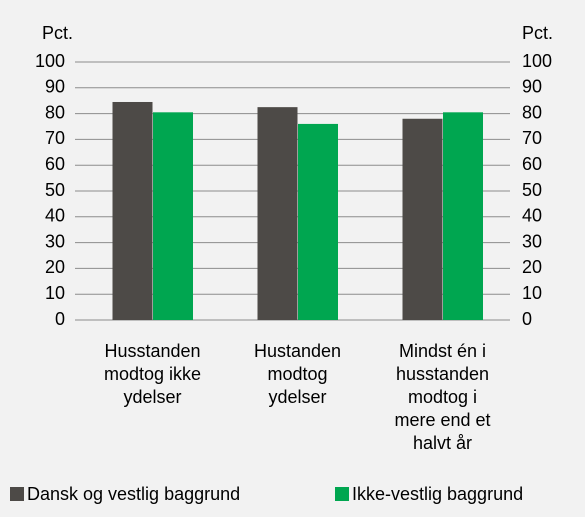 This screenshot has height=517, width=585. Describe the element at coordinates (57, 33) in the screenshot. I see `y-axis-label: Pct.` at that location.